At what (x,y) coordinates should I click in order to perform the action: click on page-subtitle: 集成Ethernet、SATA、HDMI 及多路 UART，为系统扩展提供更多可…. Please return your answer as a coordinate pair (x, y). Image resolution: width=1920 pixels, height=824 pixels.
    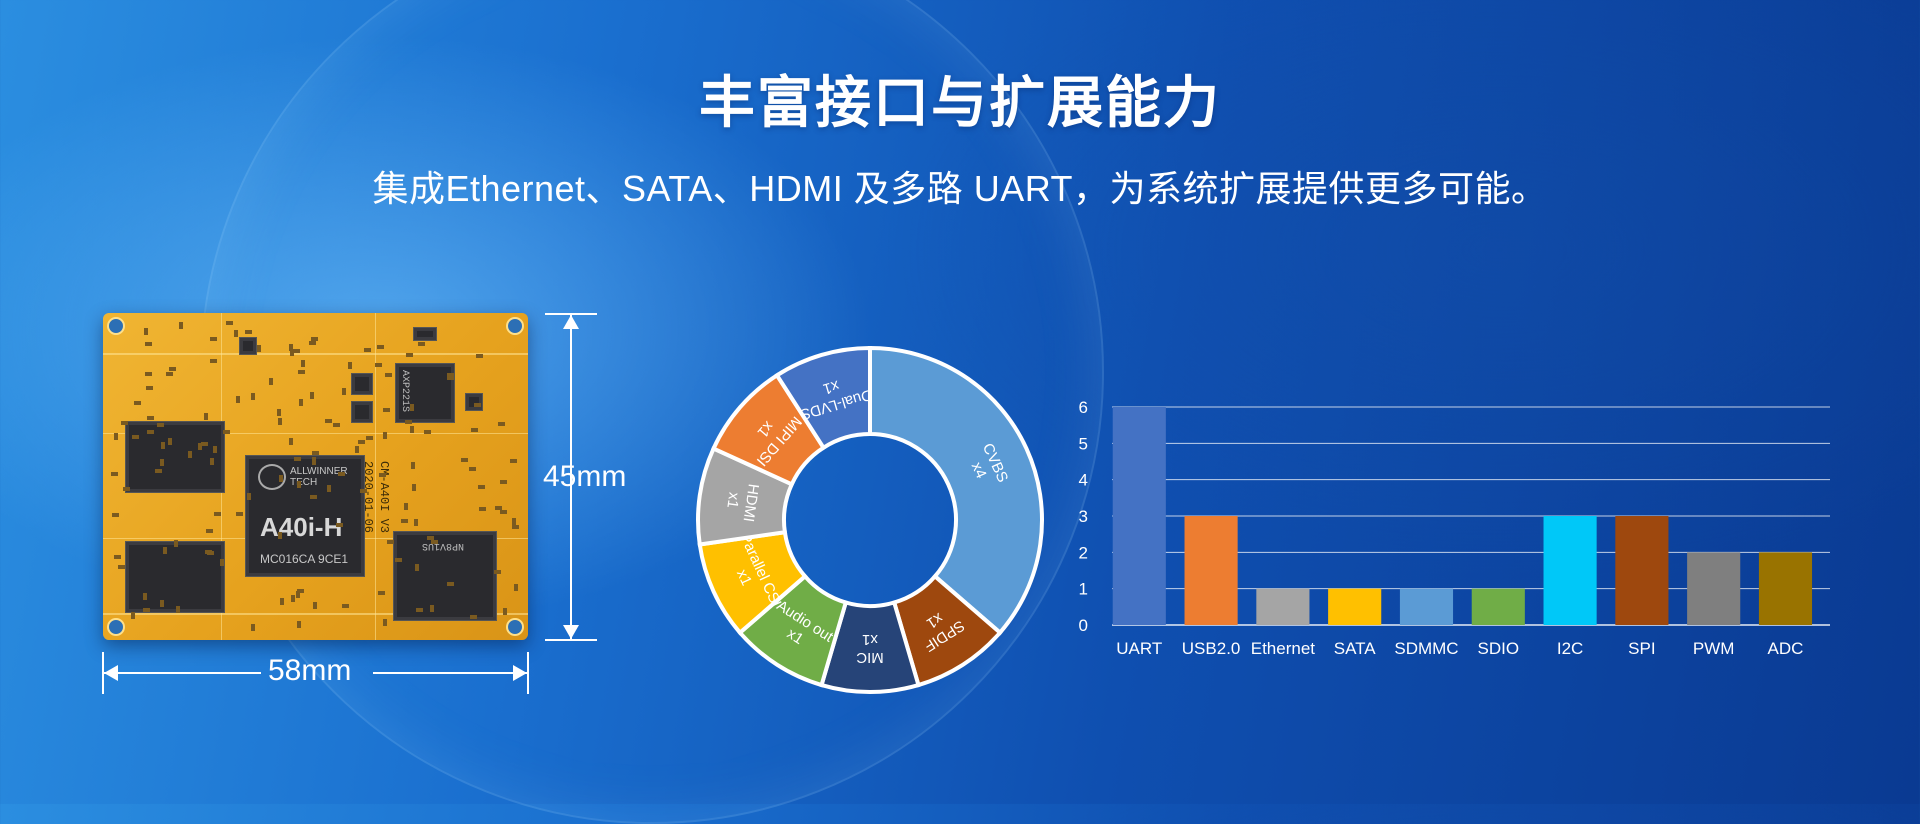
    Looking at the image, I should click on (960, 188).